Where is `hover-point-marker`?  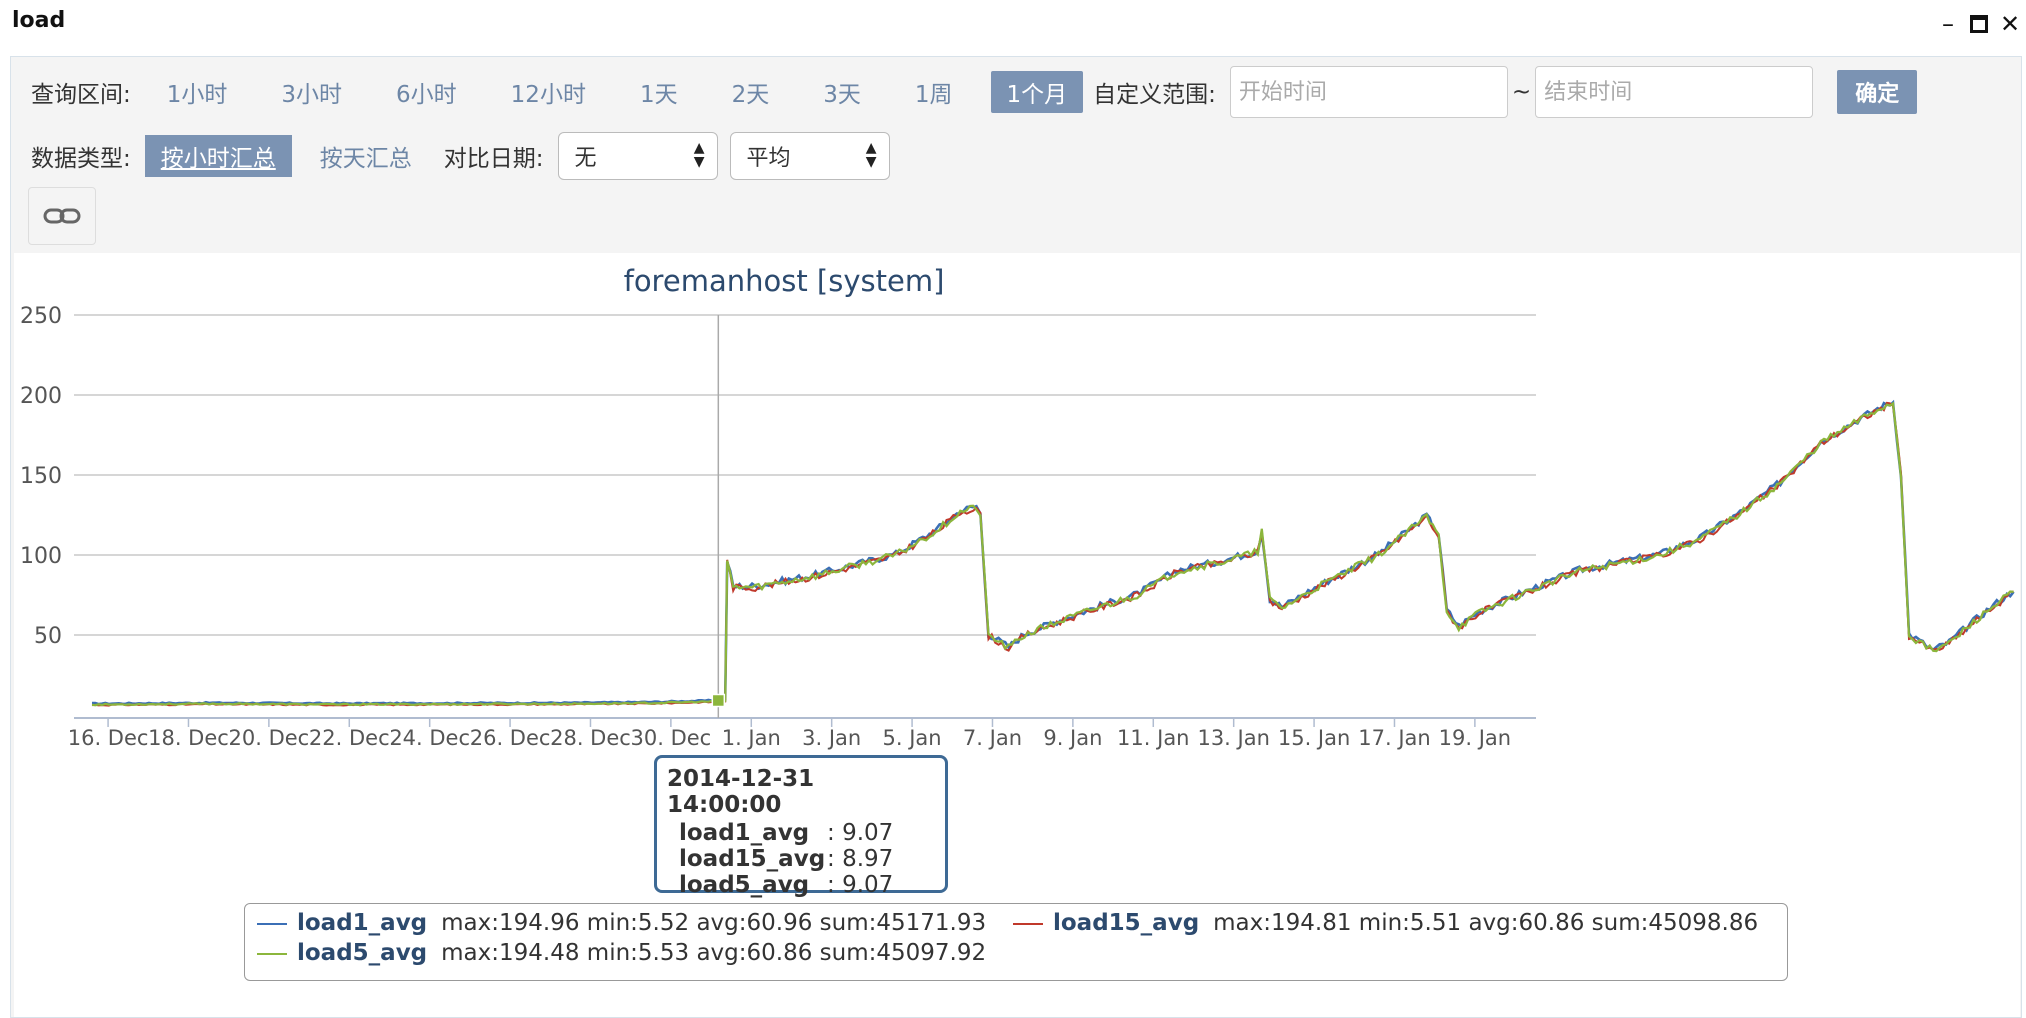
hover-point-marker is located at coordinates (718, 700).